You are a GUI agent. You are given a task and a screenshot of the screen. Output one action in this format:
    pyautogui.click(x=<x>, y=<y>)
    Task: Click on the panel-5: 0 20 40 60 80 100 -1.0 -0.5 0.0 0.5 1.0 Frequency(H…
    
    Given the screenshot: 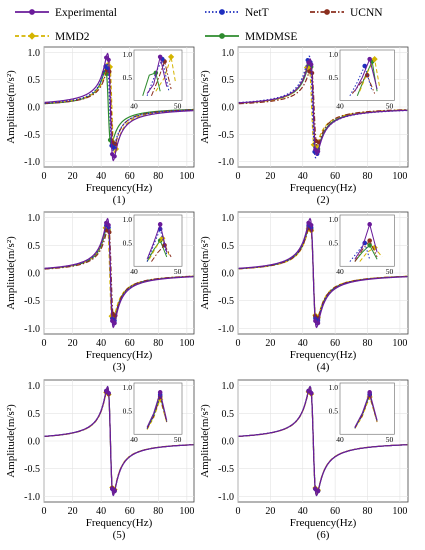 What is the action you would take?
    pyautogui.click(x=100, y=460)
    